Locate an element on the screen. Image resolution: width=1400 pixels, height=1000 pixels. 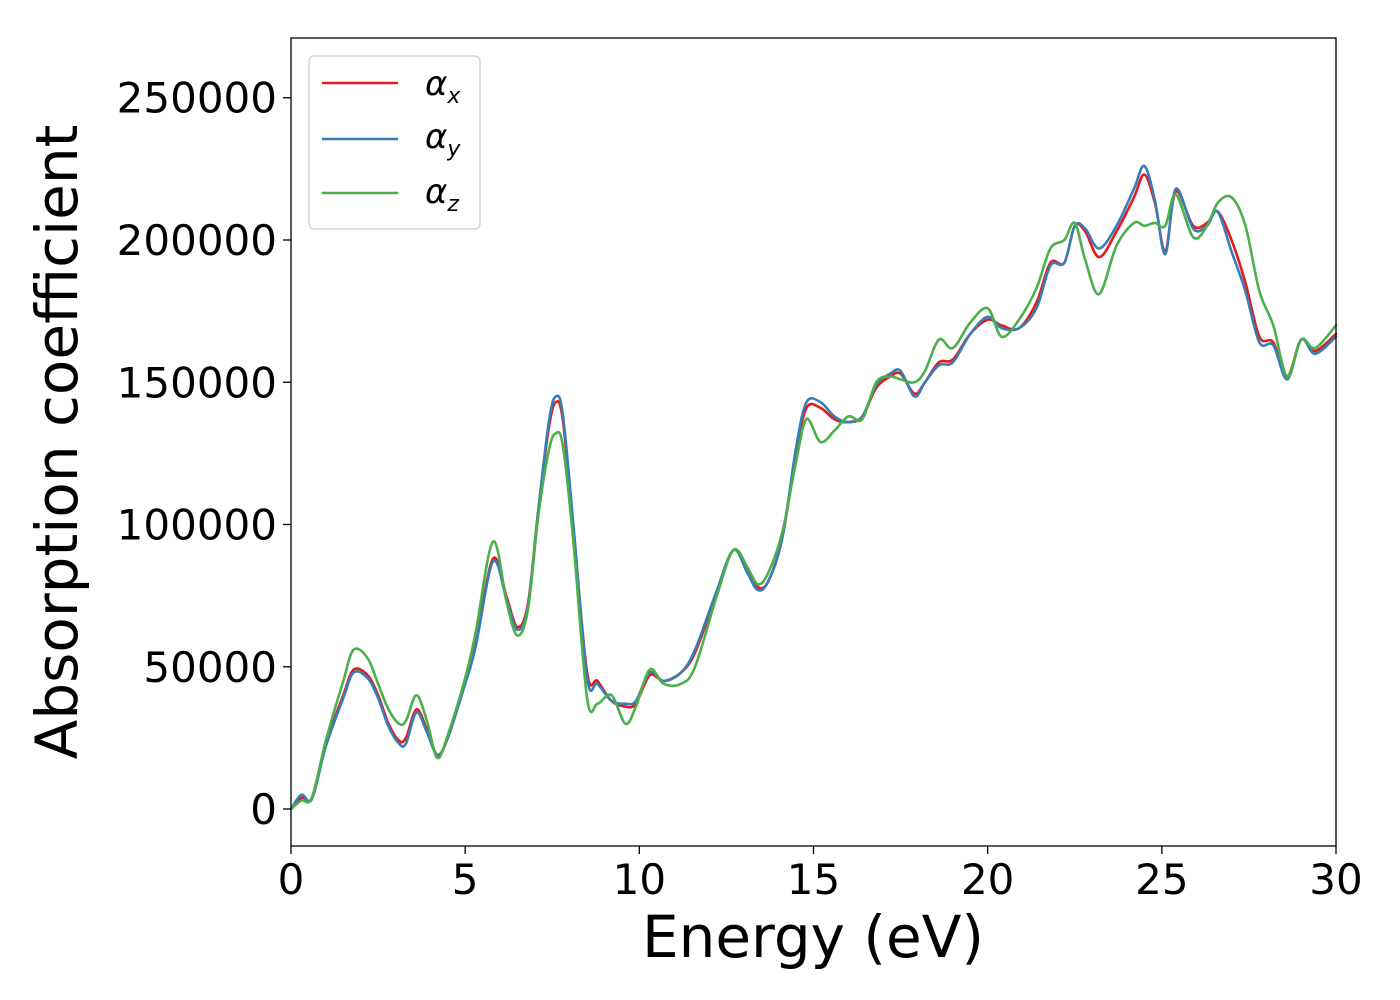
x-axis-ticks: 0 5 10 15 20 25 30 is located at coordinates (820, 875).